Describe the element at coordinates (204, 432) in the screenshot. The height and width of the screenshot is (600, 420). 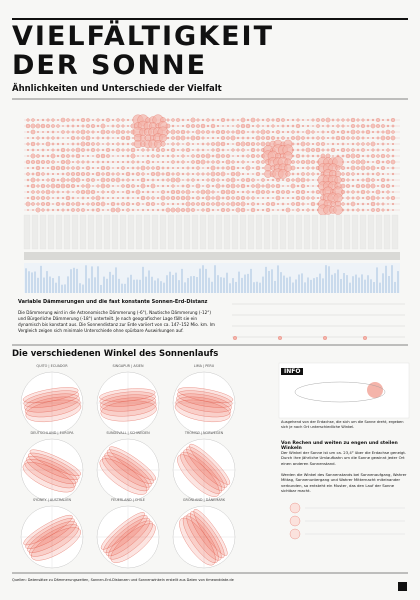
I see `diagram-label: TROMSØ | NORWEGEN` at that location.